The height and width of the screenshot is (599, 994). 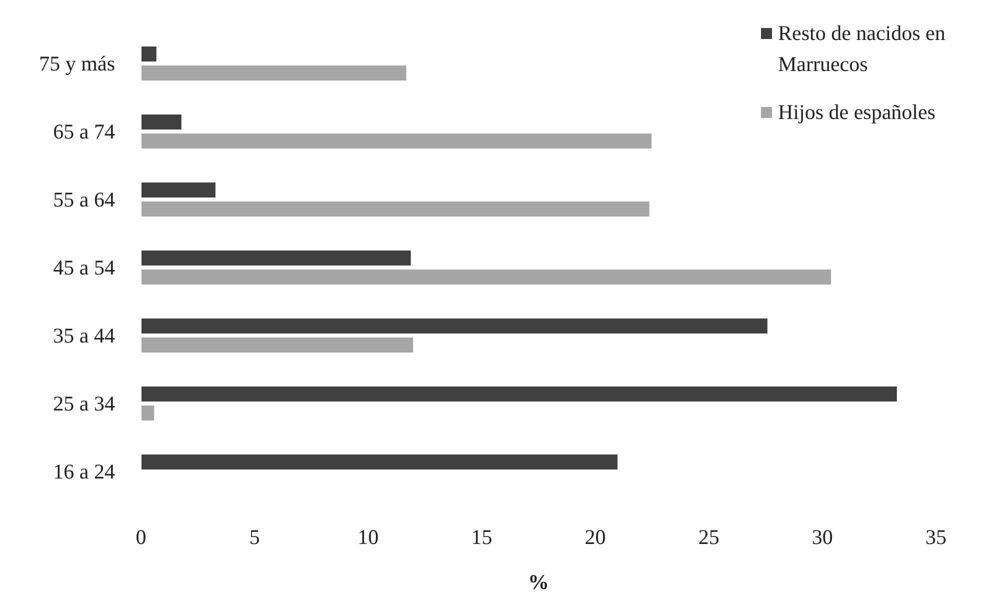 I want to click on x-tick-label: 35, so click(x=936, y=536).